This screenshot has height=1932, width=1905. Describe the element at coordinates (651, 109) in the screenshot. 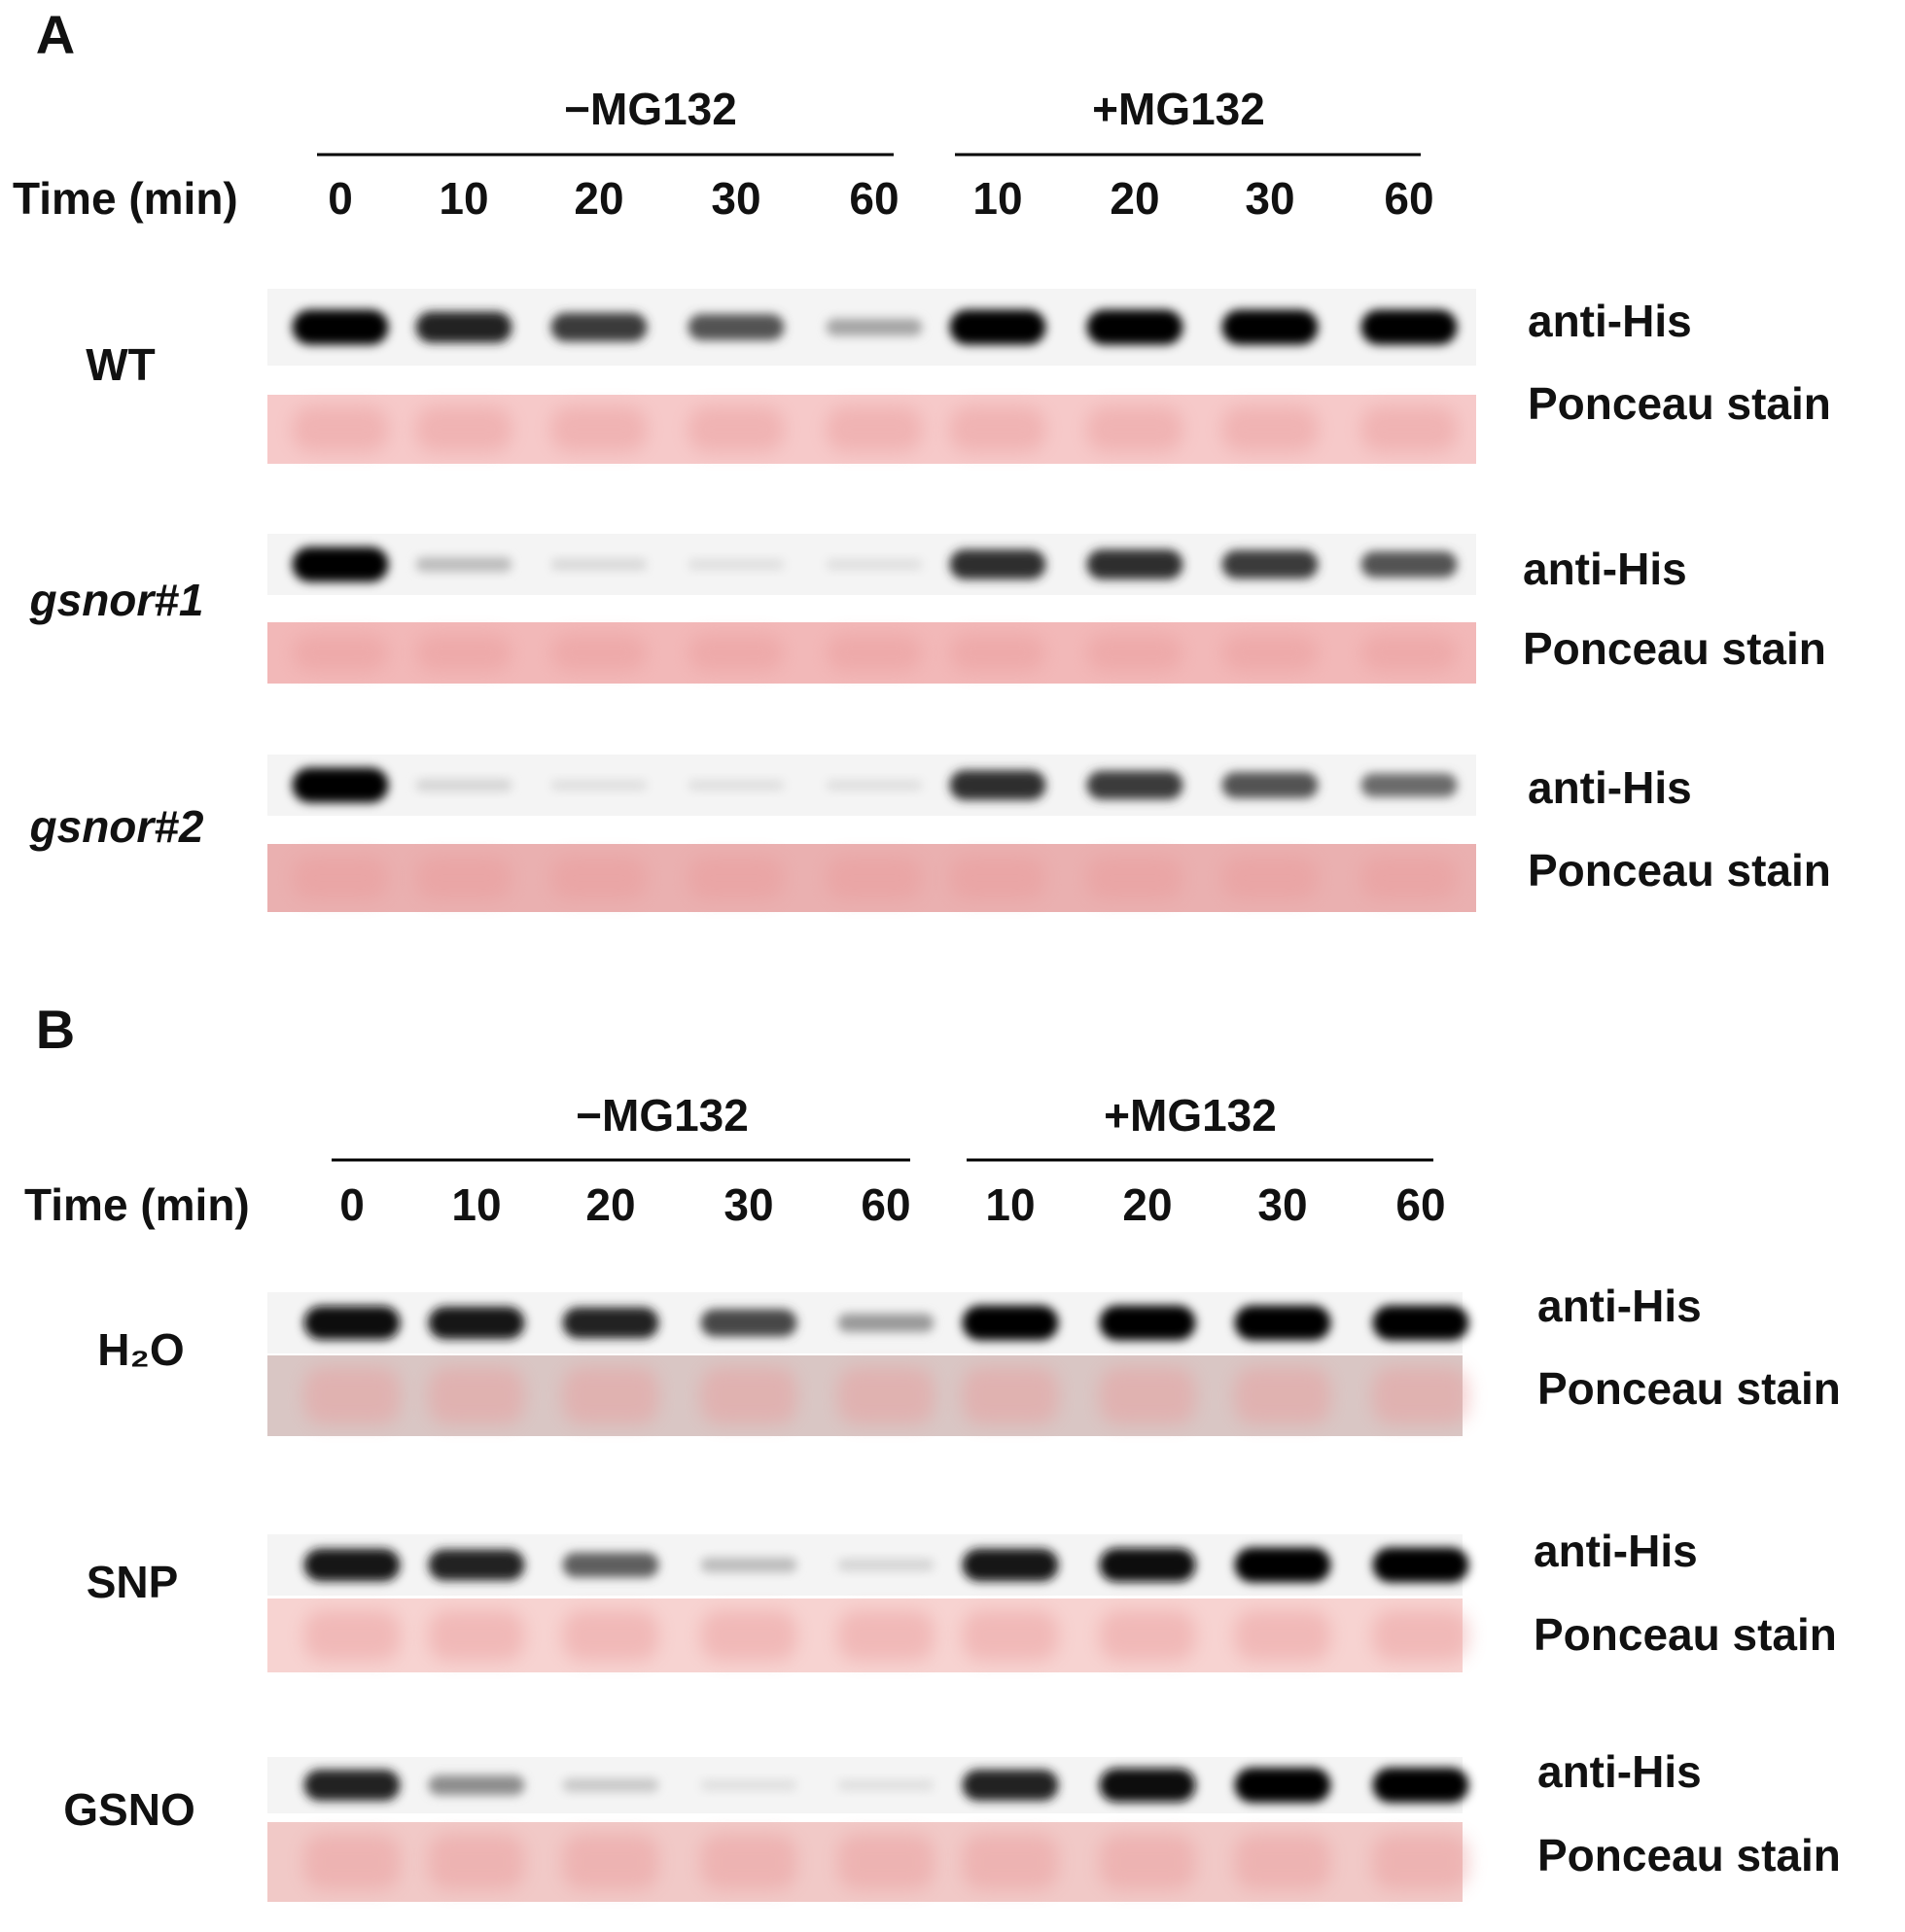

I see `treatment-label: −MG132` at that location.